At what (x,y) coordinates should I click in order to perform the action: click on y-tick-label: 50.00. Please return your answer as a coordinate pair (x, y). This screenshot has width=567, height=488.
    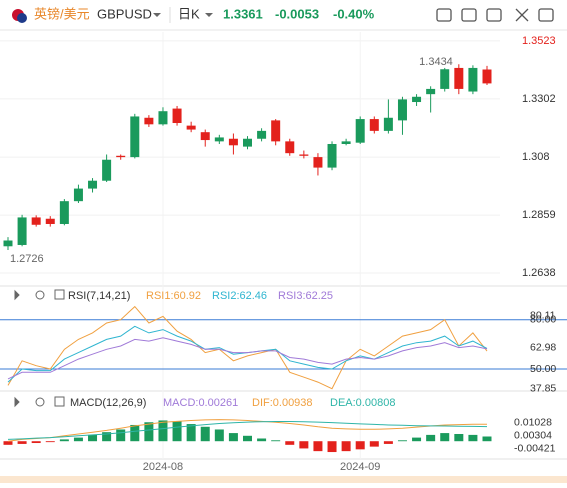
    Looking at the image, I should click on (543, 369).